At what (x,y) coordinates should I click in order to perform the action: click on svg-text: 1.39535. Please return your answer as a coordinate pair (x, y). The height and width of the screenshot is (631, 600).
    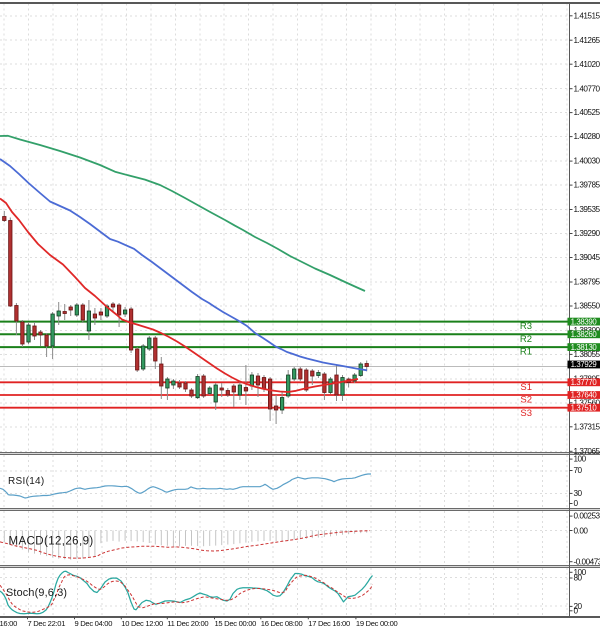
    Looking at the image, I should click on (587, 209).